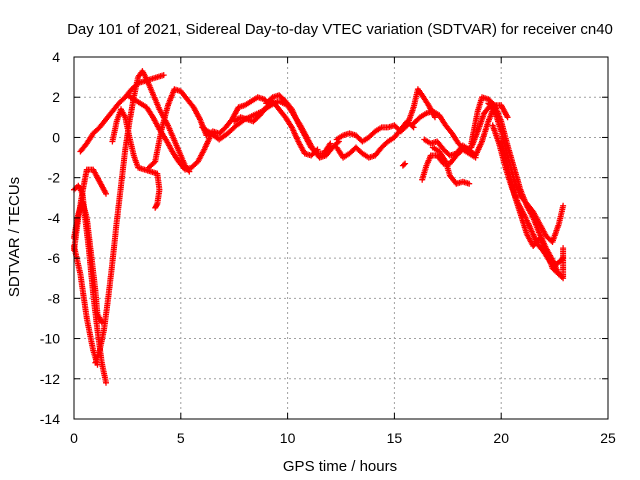  What do you see at coordinates (74, 438) in the screenshot?
I see `x-tick-label: 0` at bounding box center [74, 438].